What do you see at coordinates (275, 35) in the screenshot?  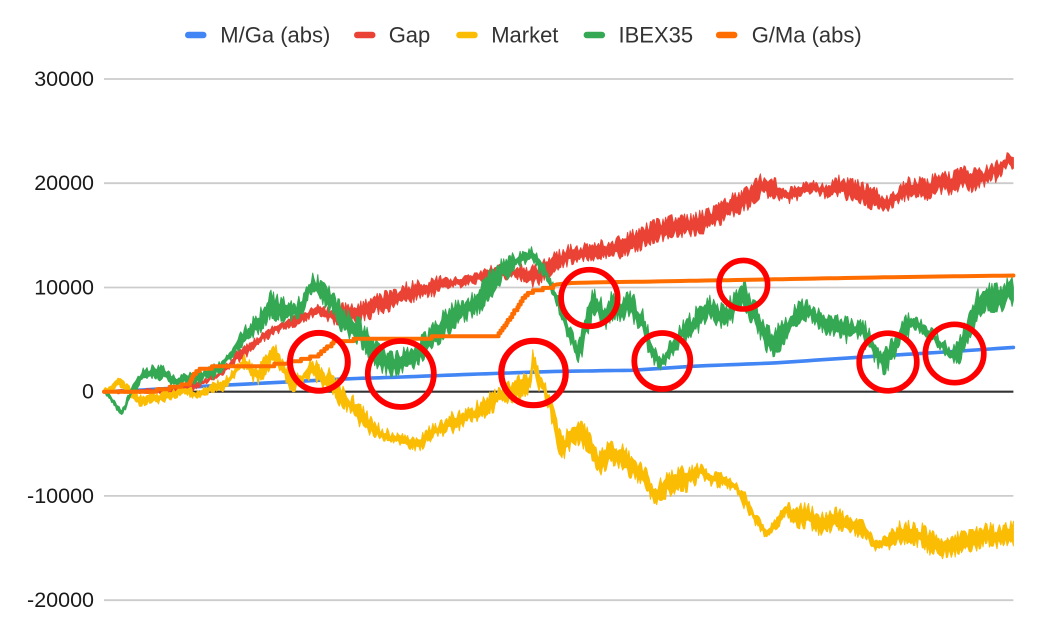 I see `svg-text: M/Ga (abs)` at bounding box center [275, 35].